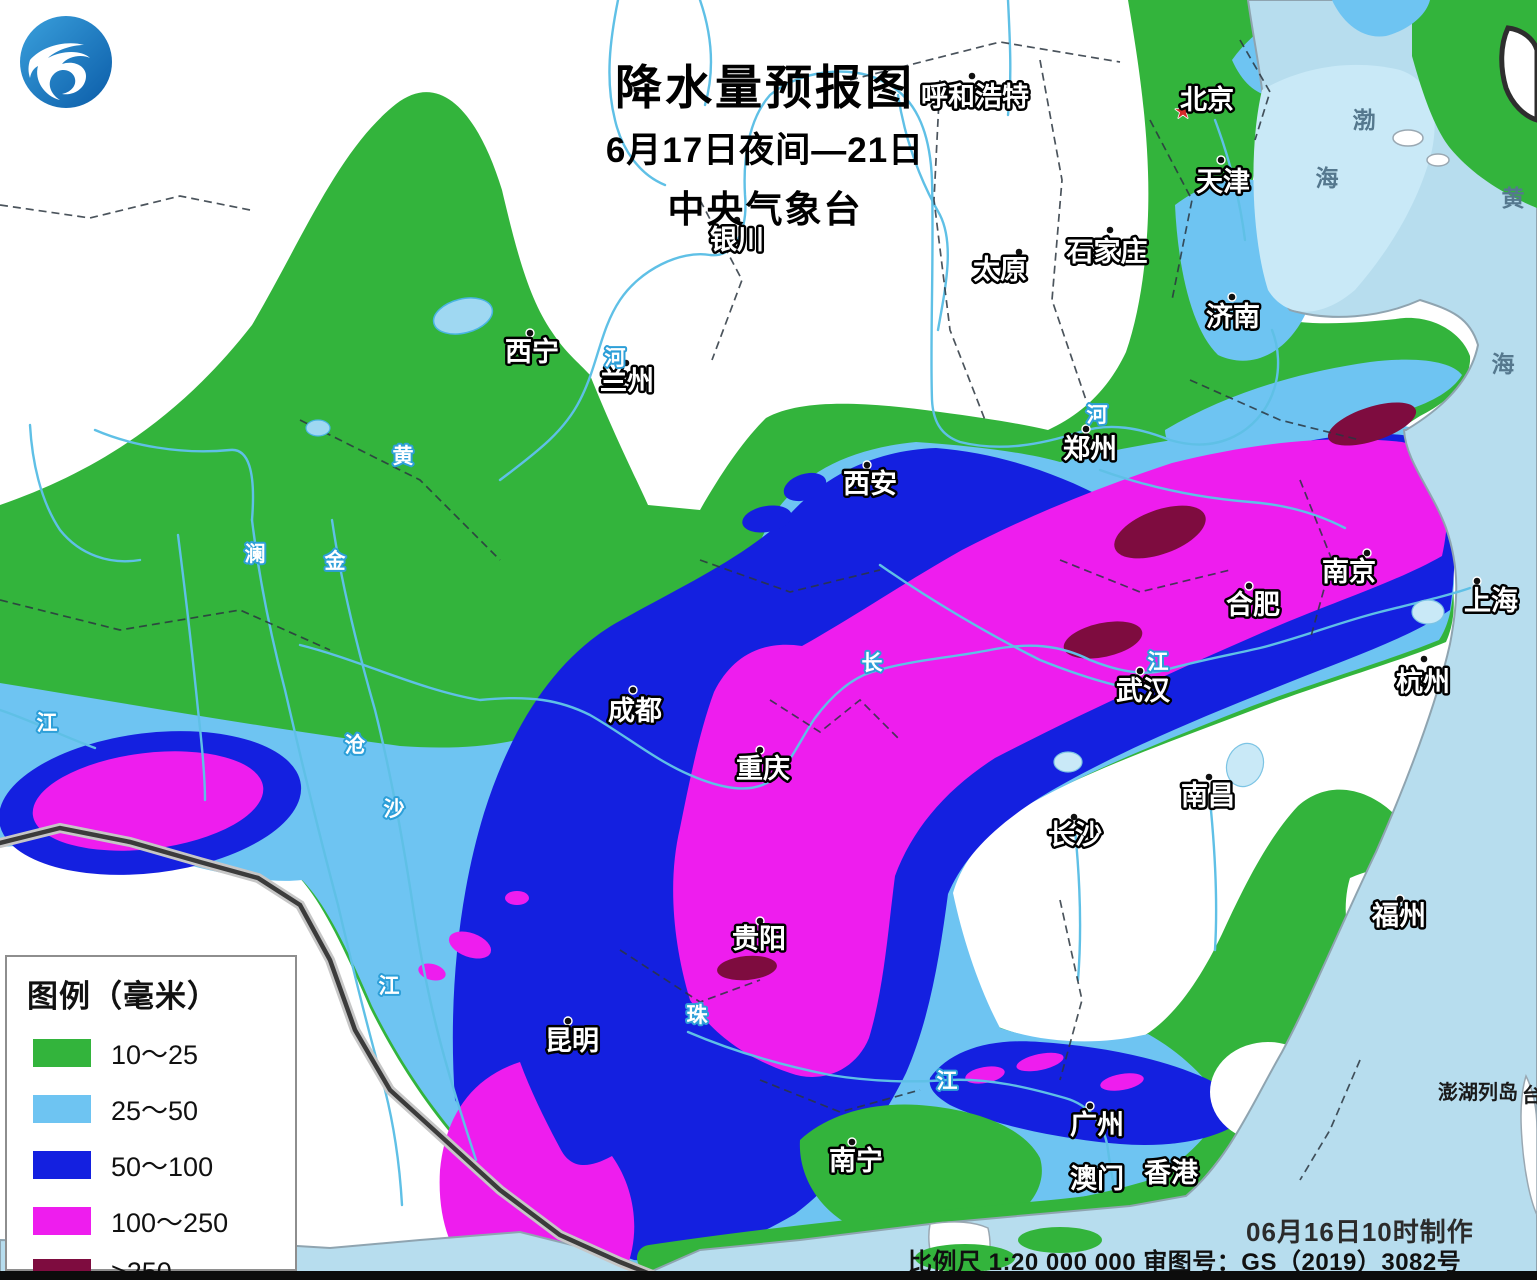 The image size is (1537, 1280). I want to click on river-label: 沙, so click(394, 809).